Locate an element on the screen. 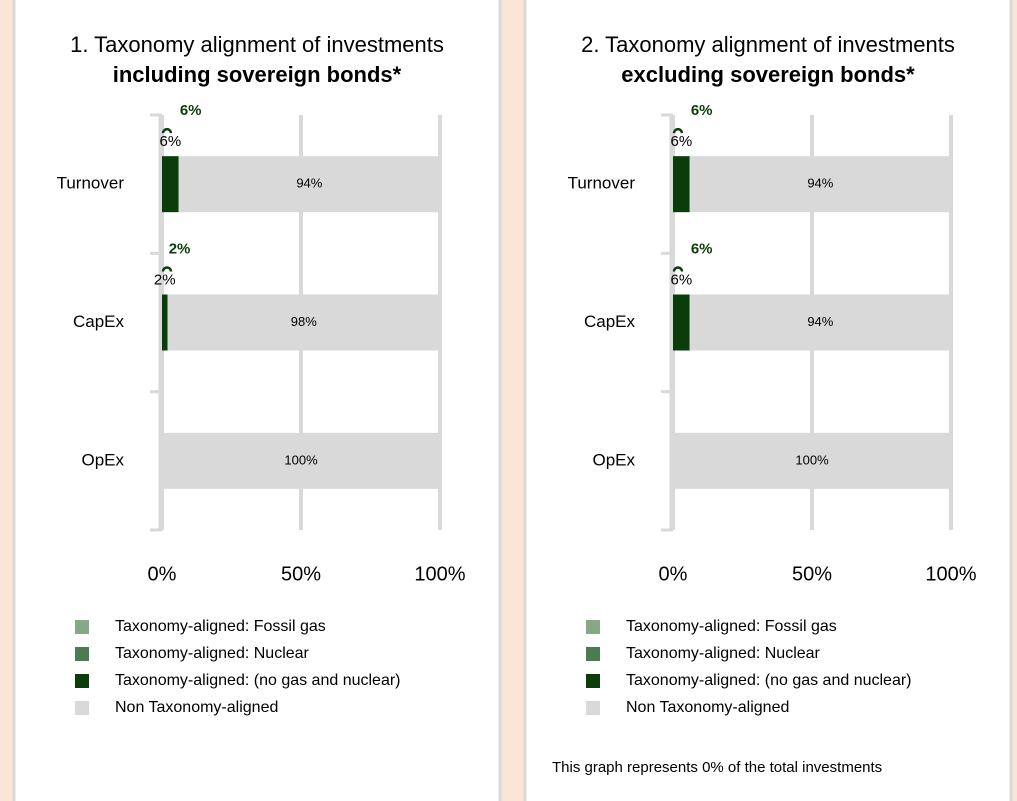 The height and width of the screenshot is (801, 1017). total-label: 2% is located at coordinates (180, 248).